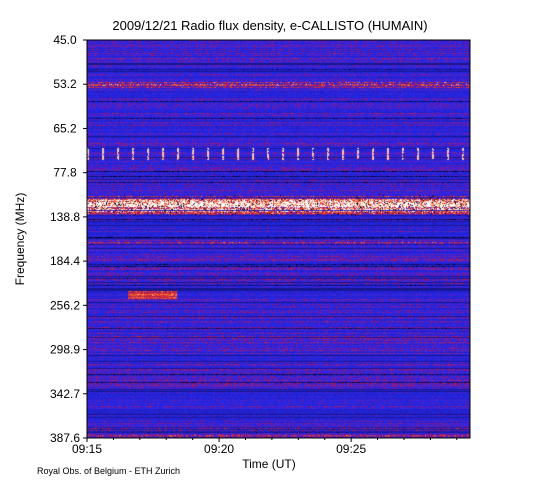  I want to click on y-tick-label: 256.2, so click(65, 305).